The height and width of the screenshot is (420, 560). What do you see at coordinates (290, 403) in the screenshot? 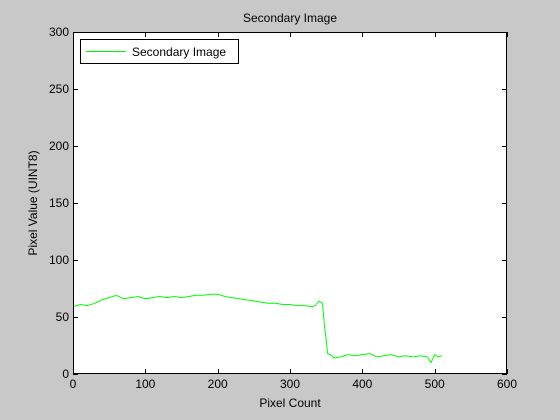
I see `x-axis-label: Pixel Count` at bounding box center [290, 403].